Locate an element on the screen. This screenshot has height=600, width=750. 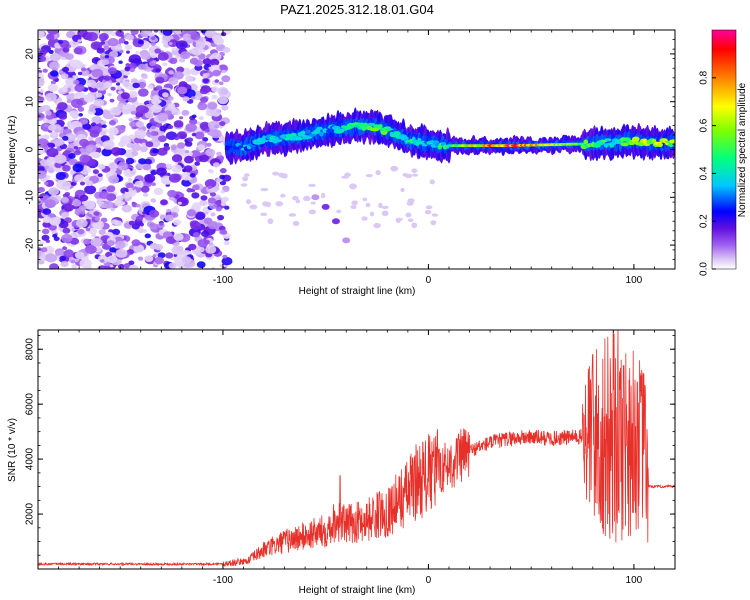
streak-region is located at coordinates (339, 204).